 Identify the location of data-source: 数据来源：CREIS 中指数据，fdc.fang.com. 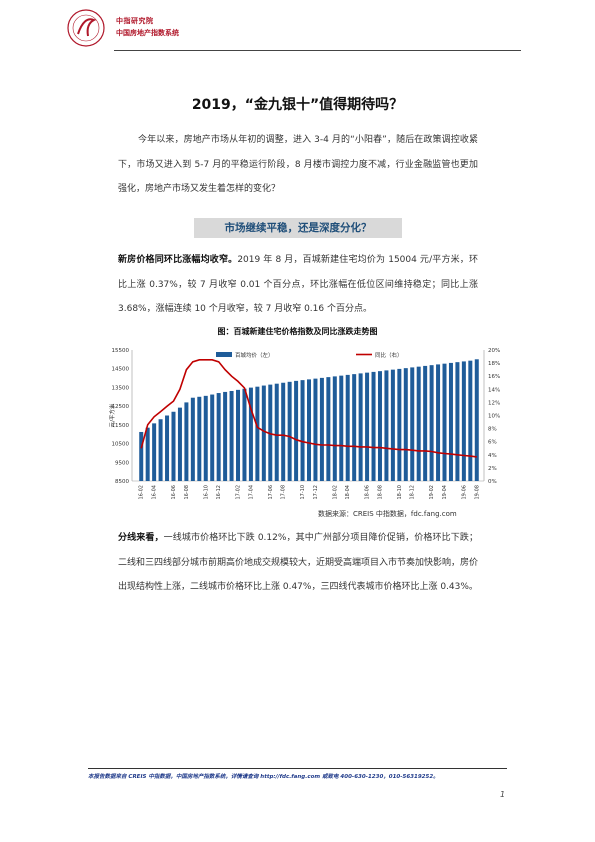
(387, 514).